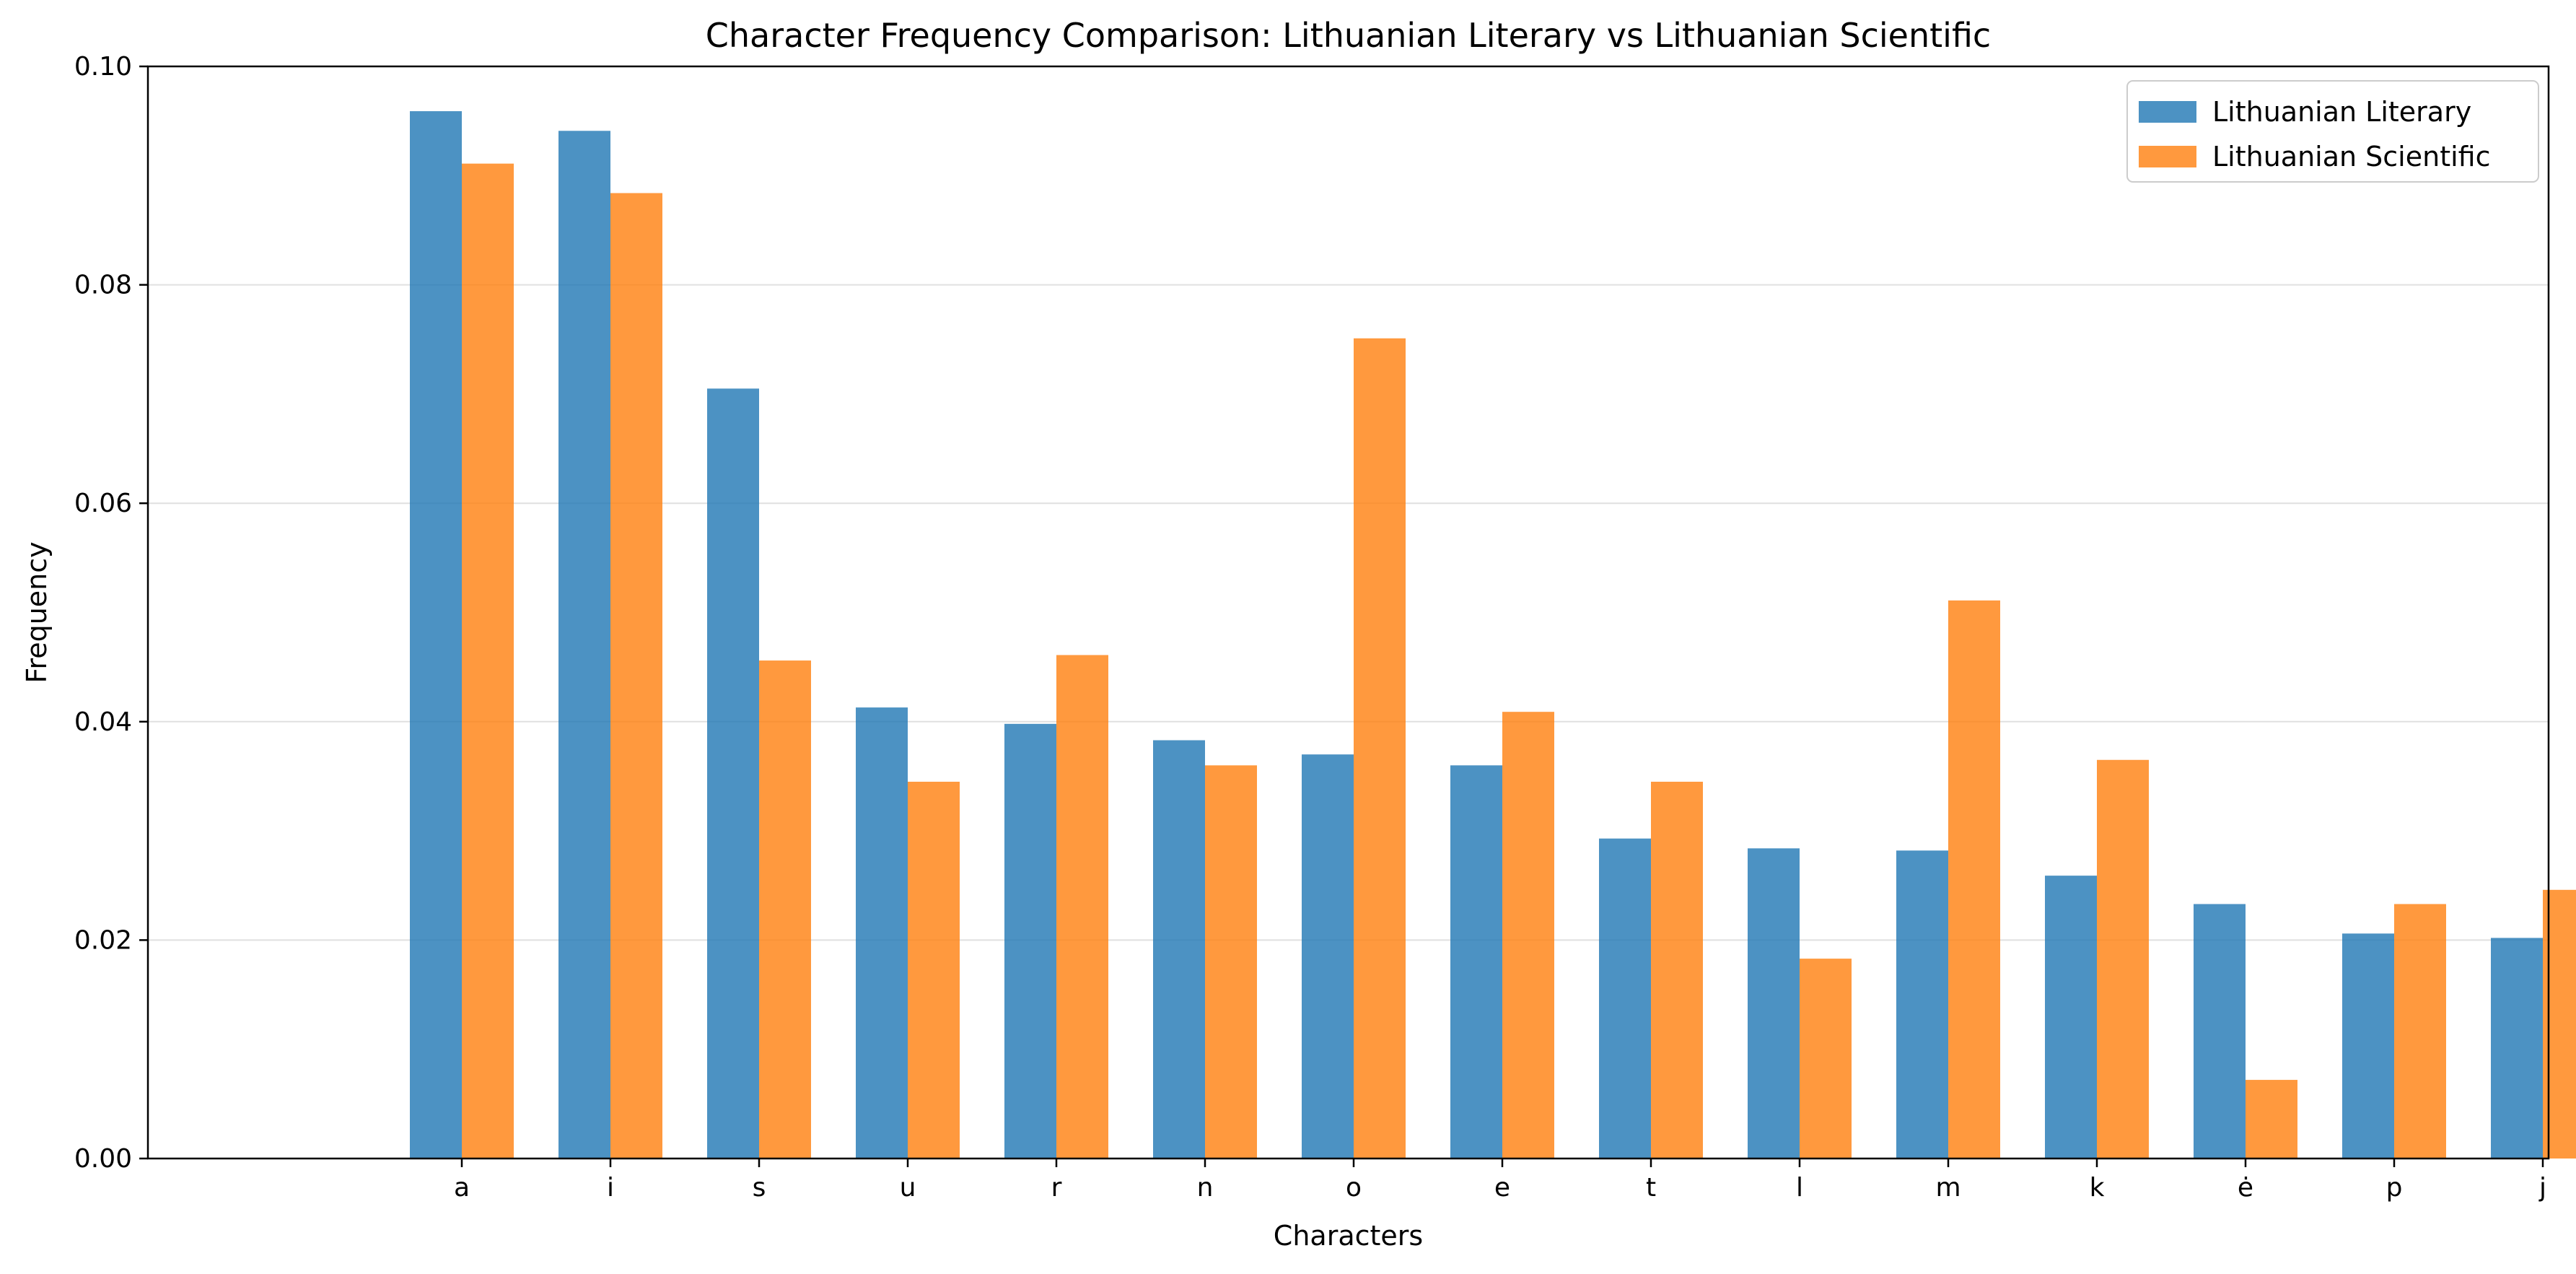 The image size is (2576, 1274). What do you see at coordinates (103, 503) in the screenshot?
I see `y-tick-label: 0.06` at bounding box center [103, 503].